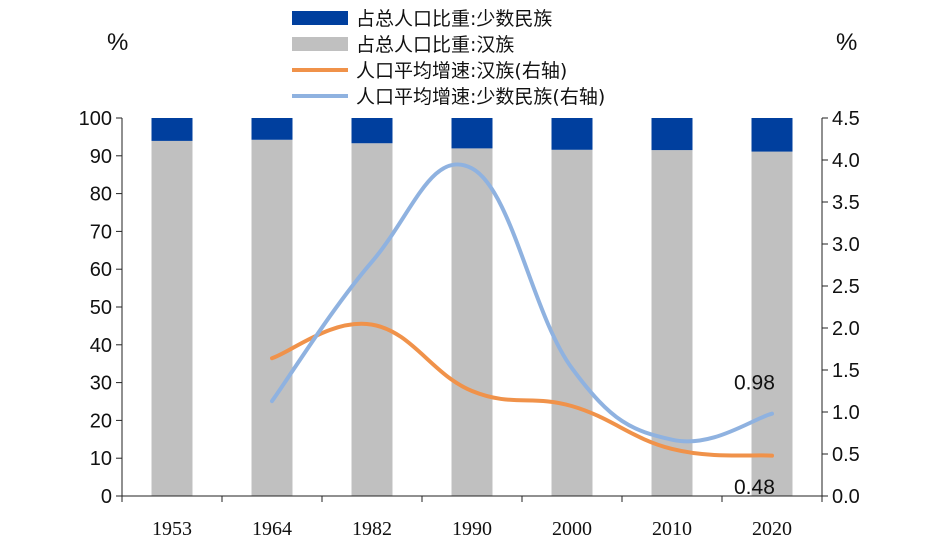 This screenshot has width=938, height=552. What do you see at coordinates (101, 308) in the screenshot?
I see `left-tick-label: 50` at bounding box center [101, 308].